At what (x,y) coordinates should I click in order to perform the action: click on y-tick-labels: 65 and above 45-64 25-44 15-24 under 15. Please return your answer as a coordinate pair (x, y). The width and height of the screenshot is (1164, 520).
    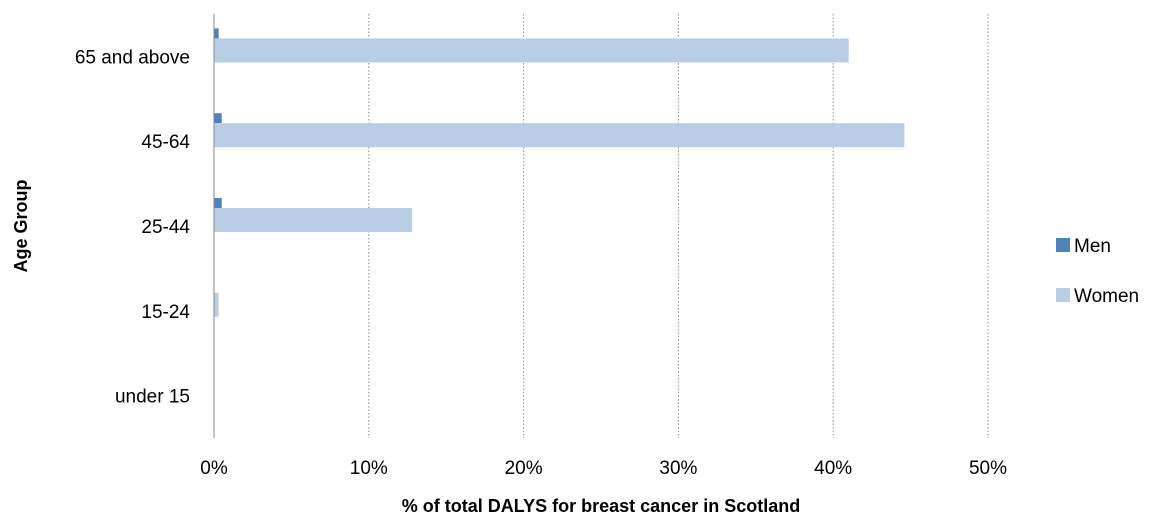
    Looking at the image, I should click on (133, 227).